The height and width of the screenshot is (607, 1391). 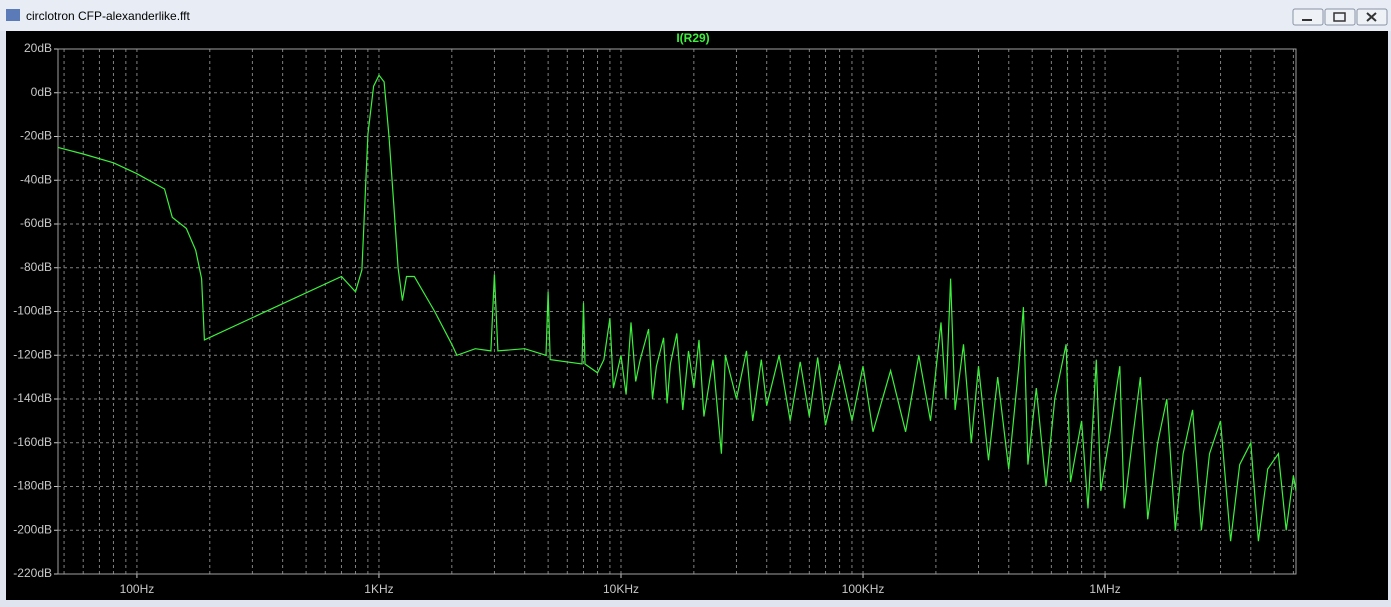 I want to click on legend-entry: I(R29), so click(x=692, y=38).